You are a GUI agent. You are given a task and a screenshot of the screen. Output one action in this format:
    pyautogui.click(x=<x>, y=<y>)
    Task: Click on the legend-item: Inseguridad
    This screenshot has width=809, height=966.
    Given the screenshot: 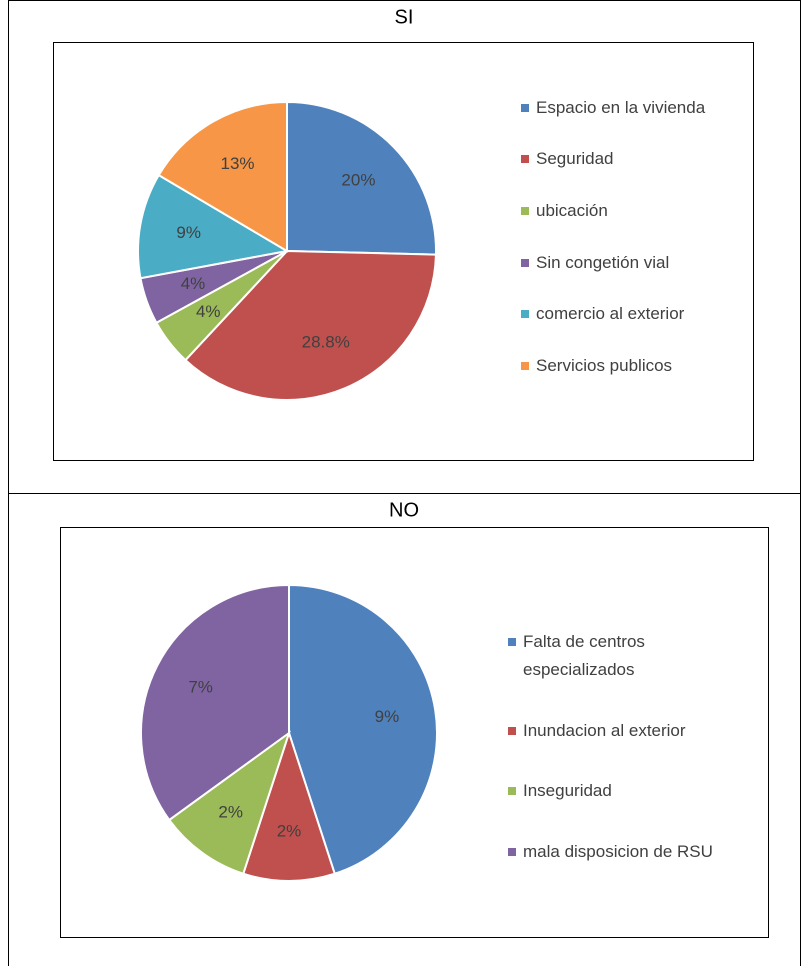 What is the action you would take?
    pyautogui.click(x=623, y=791)
    